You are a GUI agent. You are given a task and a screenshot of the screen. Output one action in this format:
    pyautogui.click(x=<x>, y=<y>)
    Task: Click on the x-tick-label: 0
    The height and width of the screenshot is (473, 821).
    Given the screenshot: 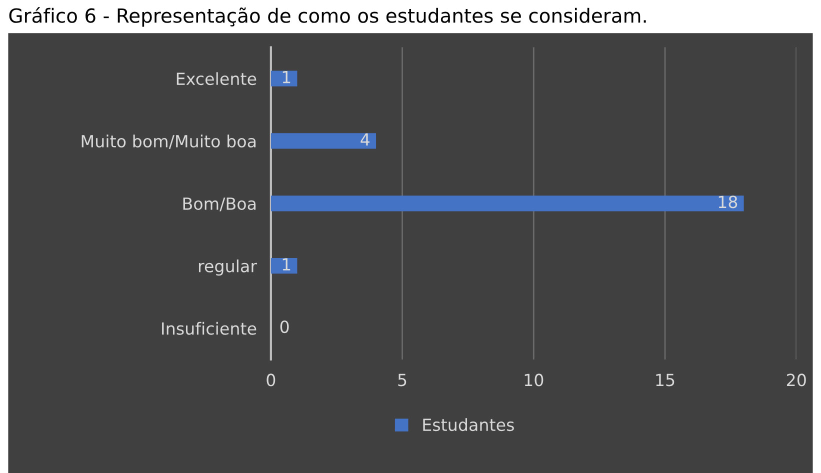 What is the action you would take?
    pyautogui.click(x=271, y=380)
    